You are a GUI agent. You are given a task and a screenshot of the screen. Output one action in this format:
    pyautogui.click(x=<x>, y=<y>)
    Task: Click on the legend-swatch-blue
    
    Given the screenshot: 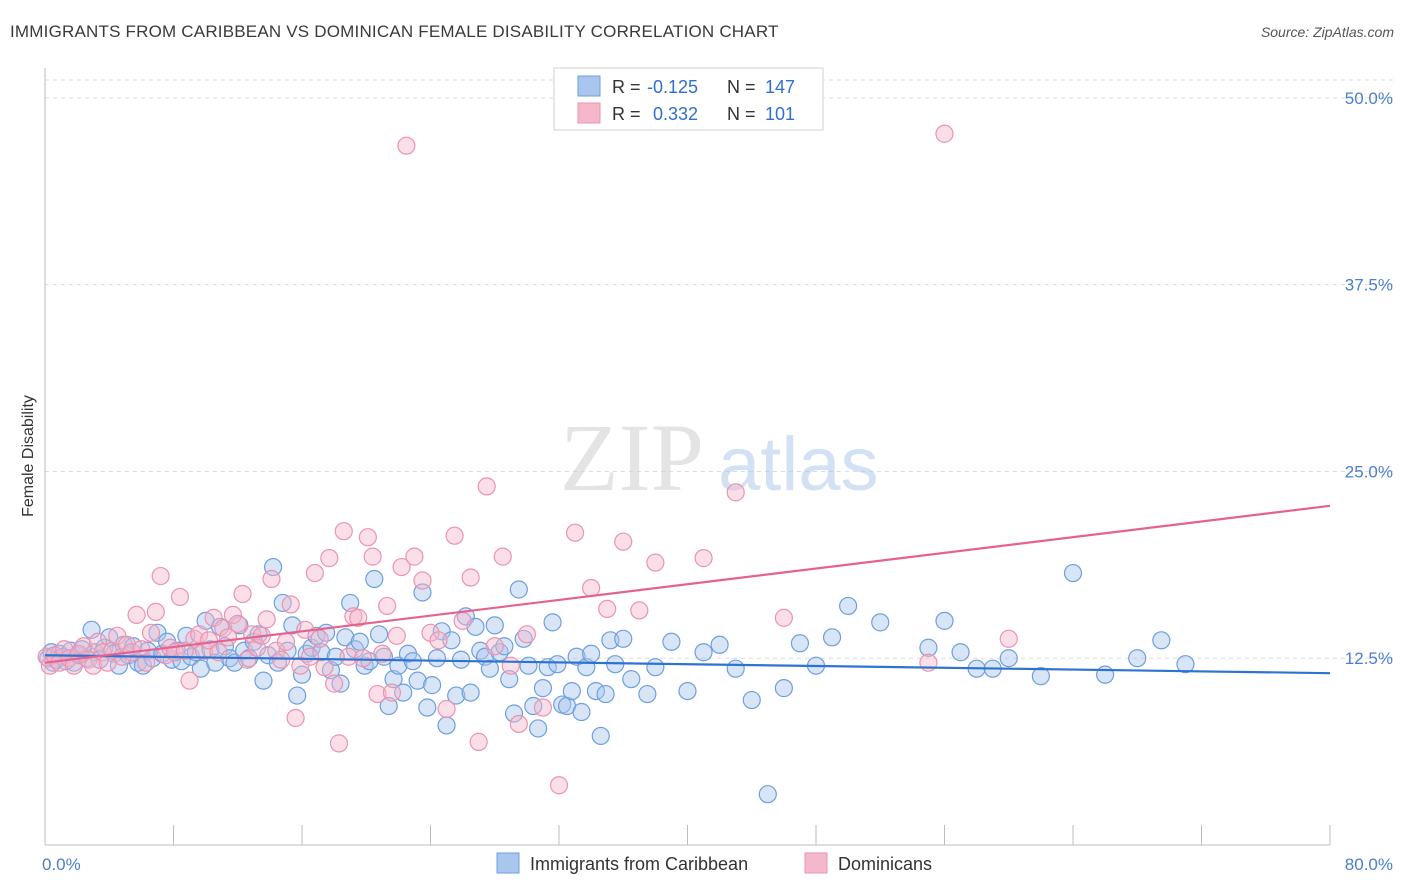 What is the action you would take?
    pyautogui.click(x=589, y=86)
    